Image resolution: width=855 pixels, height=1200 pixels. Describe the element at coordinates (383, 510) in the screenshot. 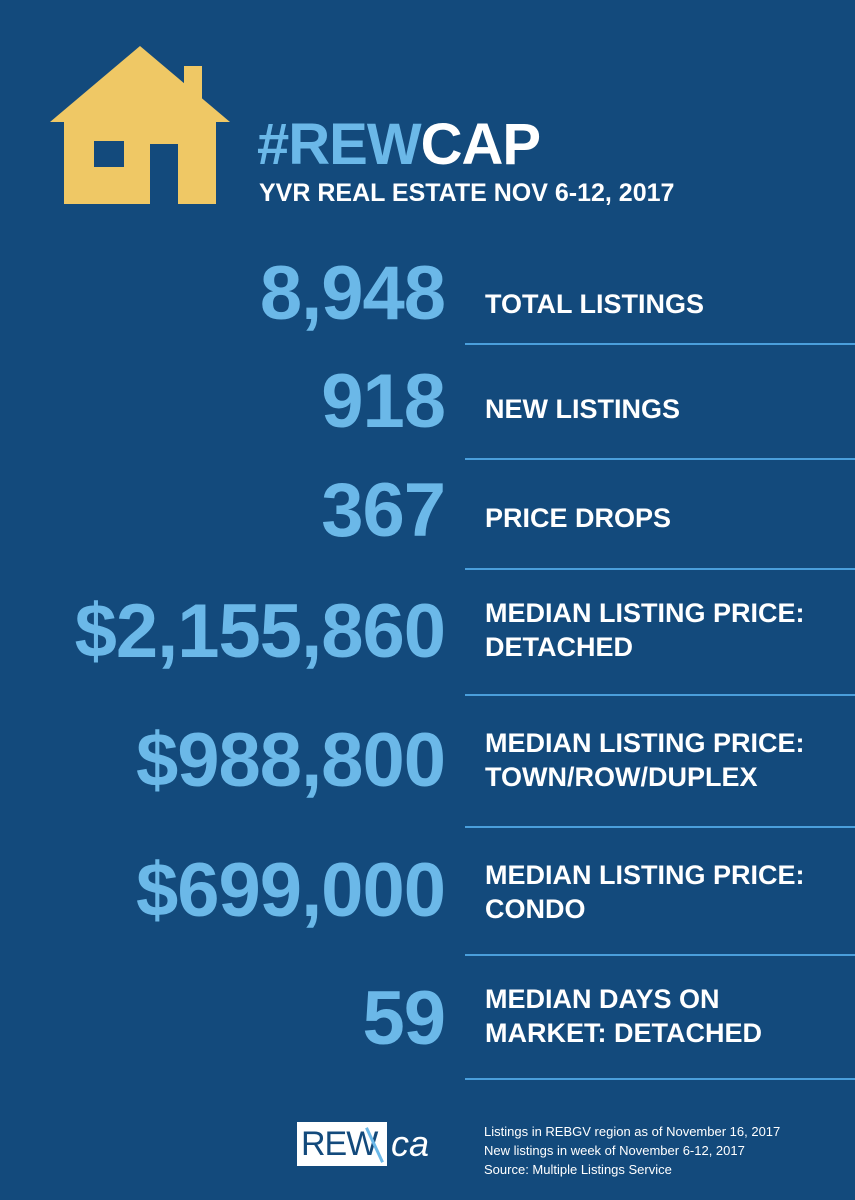

I see `stat-value: 367` at that location.